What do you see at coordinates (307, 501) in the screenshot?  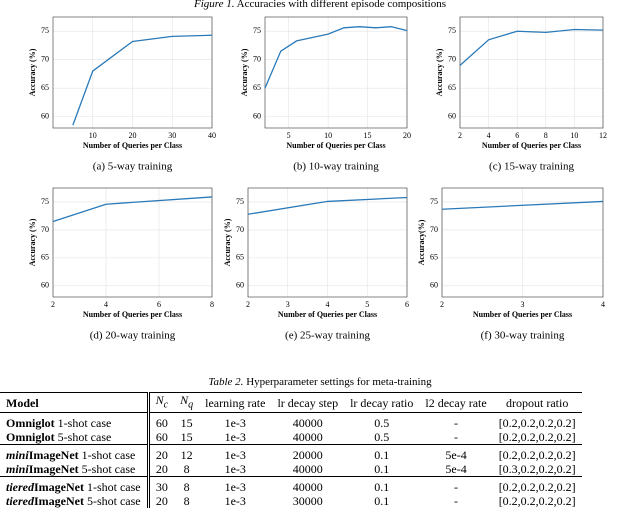 I see `table-cell: 30000` at bounding box center [307, 501].